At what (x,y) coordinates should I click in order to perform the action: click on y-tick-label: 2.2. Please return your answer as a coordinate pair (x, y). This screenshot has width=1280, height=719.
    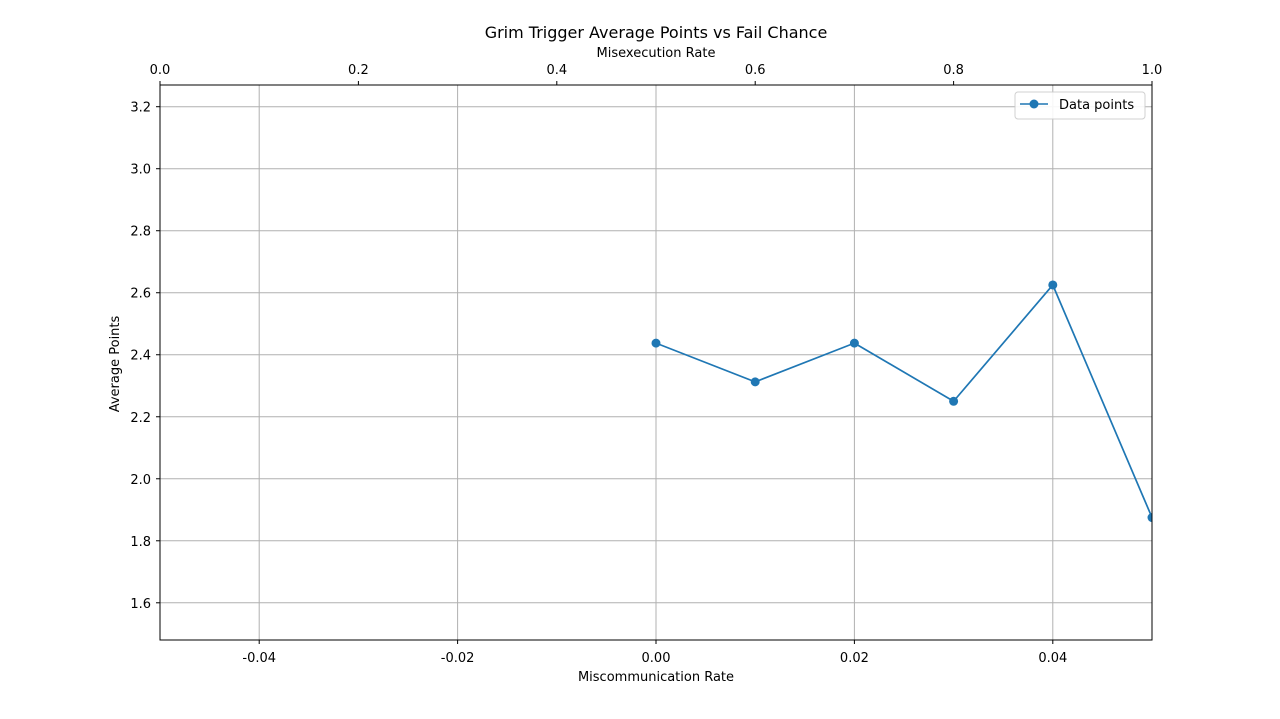
    Looking at the image, I should click on (140, 418).